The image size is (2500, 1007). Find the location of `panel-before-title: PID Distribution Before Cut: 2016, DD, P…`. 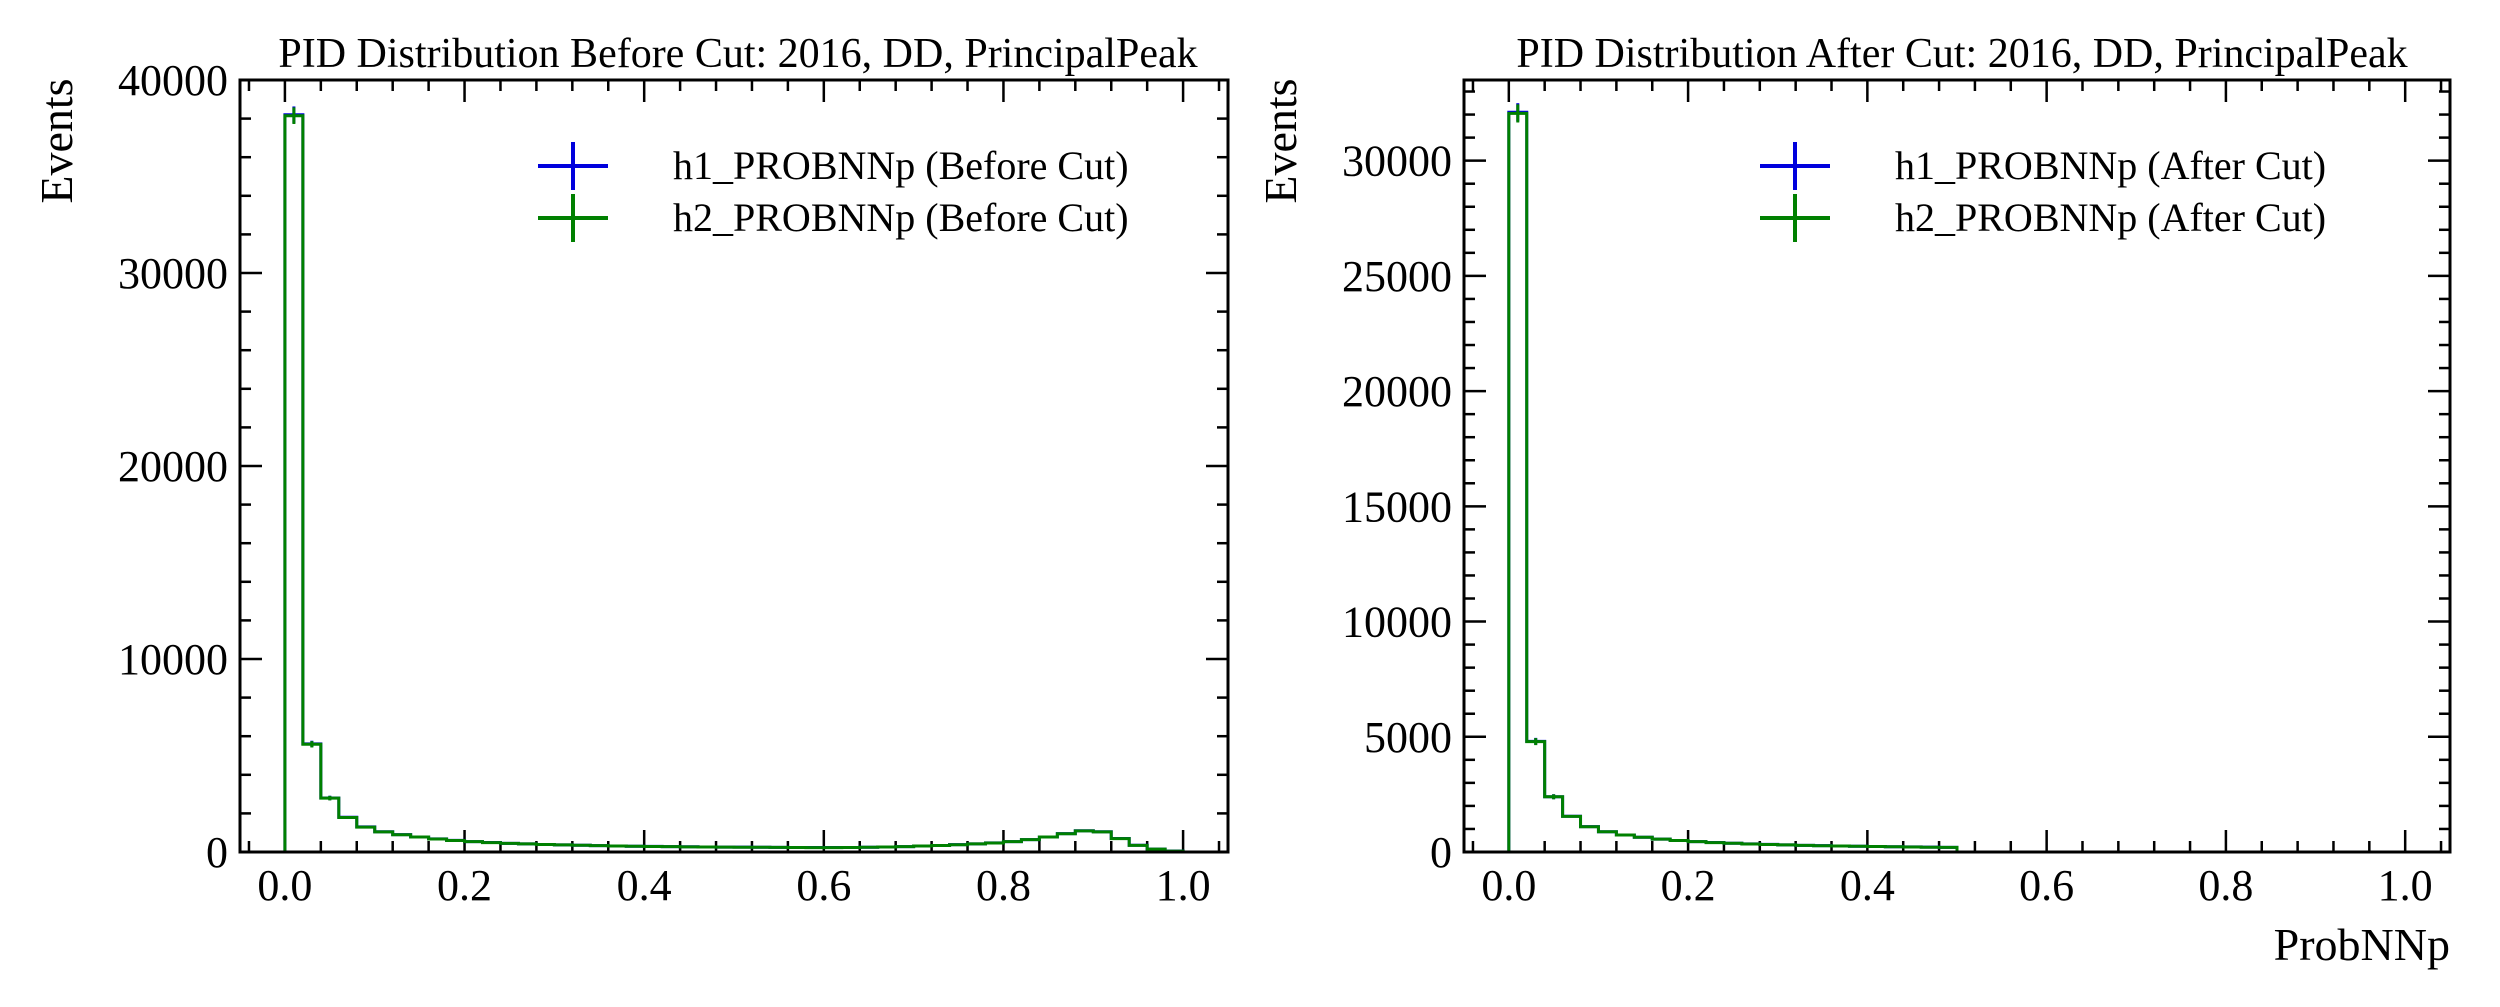

panel-before-title: PID Distribution Before Cut: 2016, DD, P… is located at coordinates (737, 54).